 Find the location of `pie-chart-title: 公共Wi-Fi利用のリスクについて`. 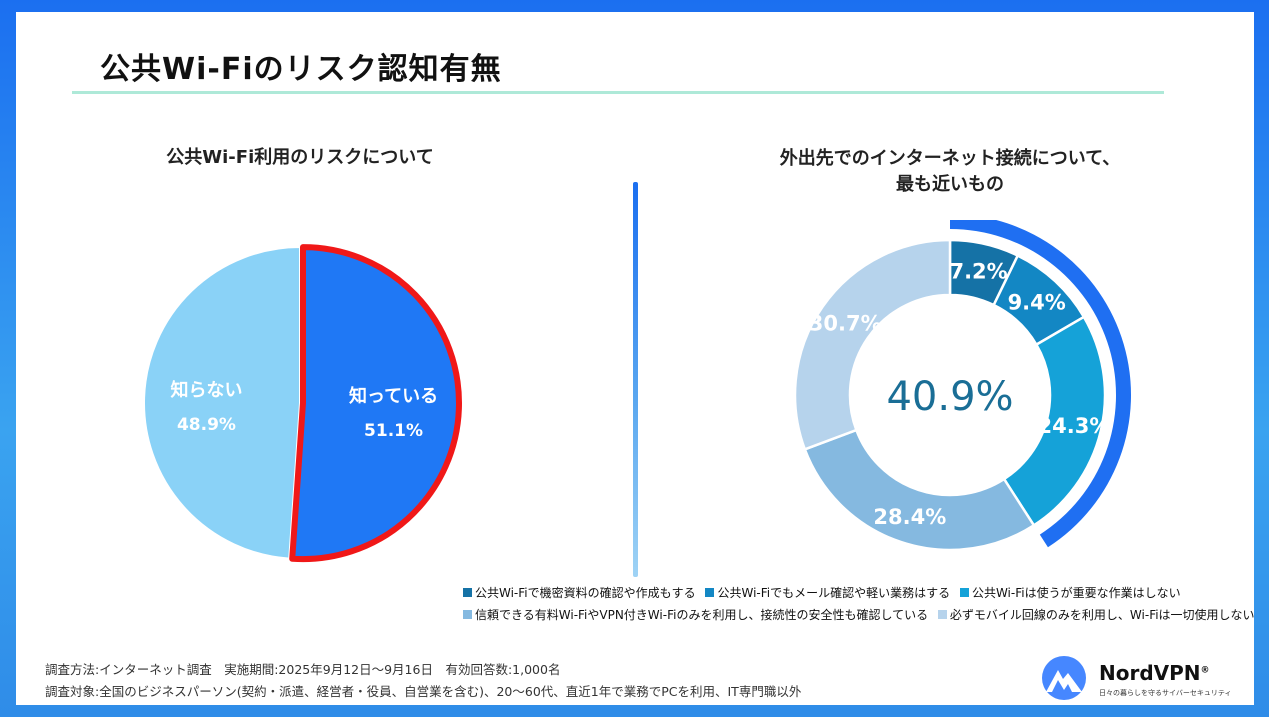

pie-chart-title: 公共Wi-Fi利用のリスクについて is located at coordinates (300, 157).